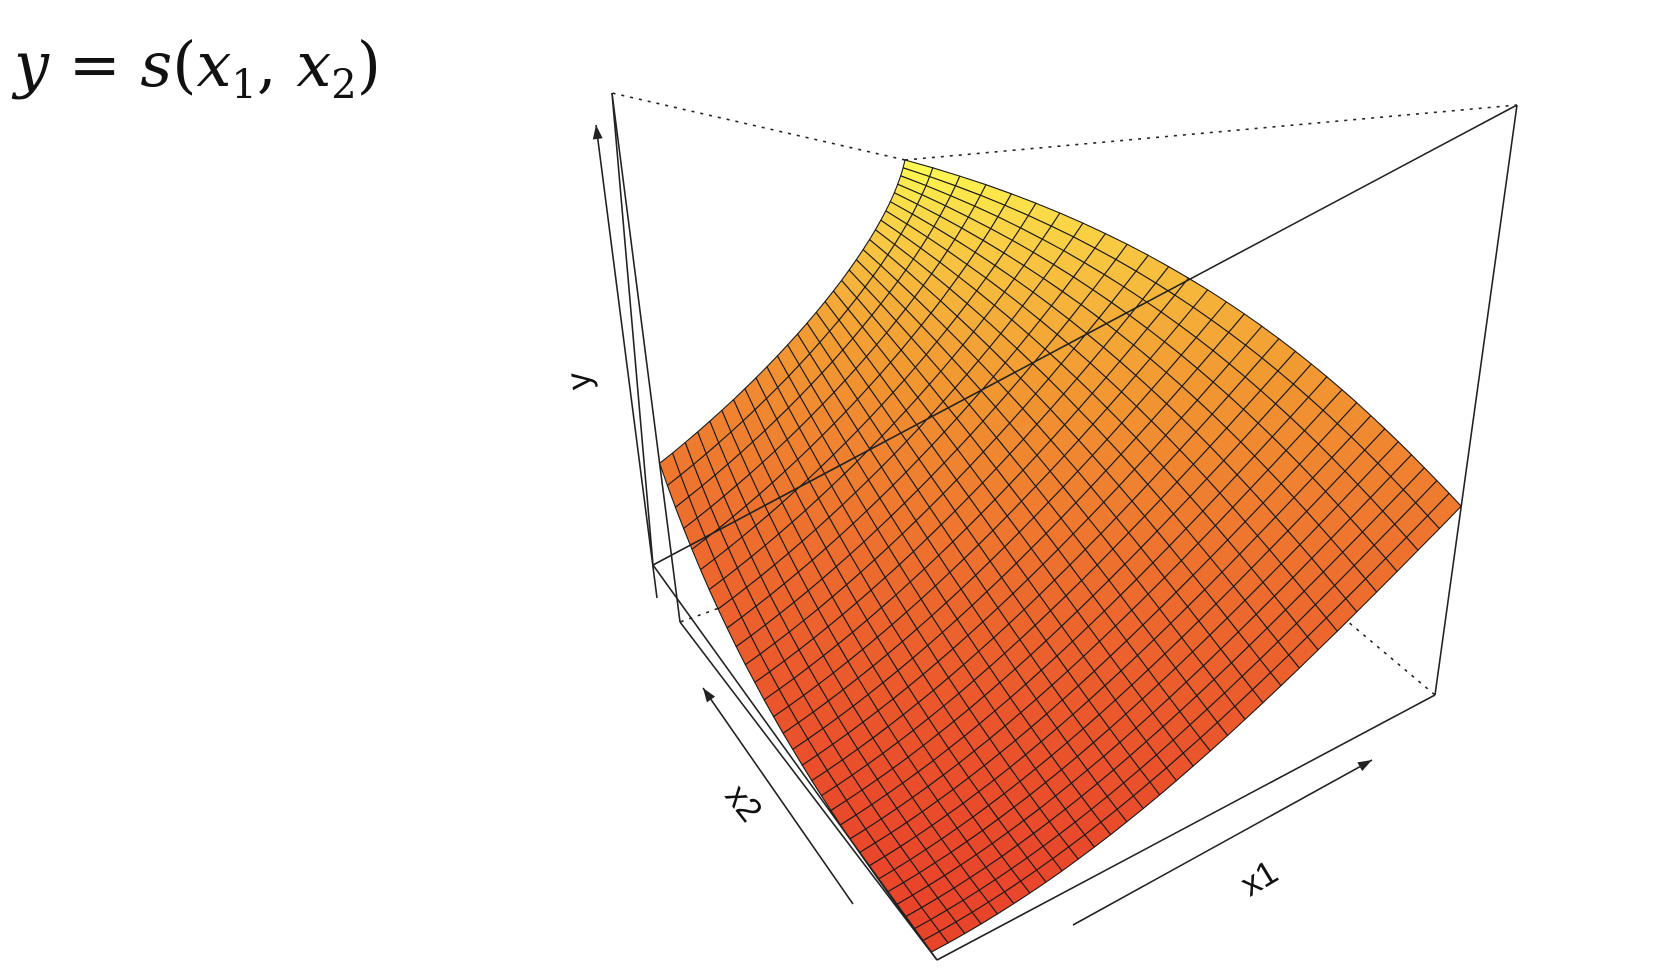 The image size is (1664, 970). Describe the element at coordinates (778, 796) in the screenshot. I see `x2-arrow-line` at that location.